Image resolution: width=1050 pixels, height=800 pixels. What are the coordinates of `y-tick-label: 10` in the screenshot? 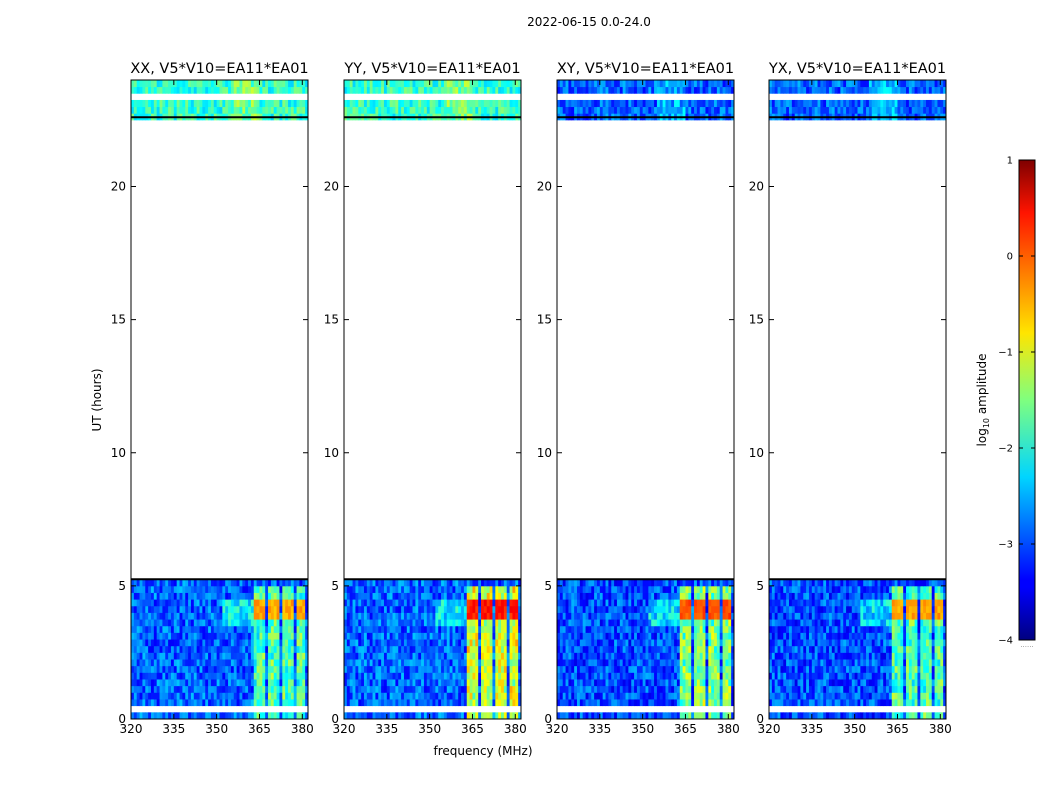 It's located at (118, 453).